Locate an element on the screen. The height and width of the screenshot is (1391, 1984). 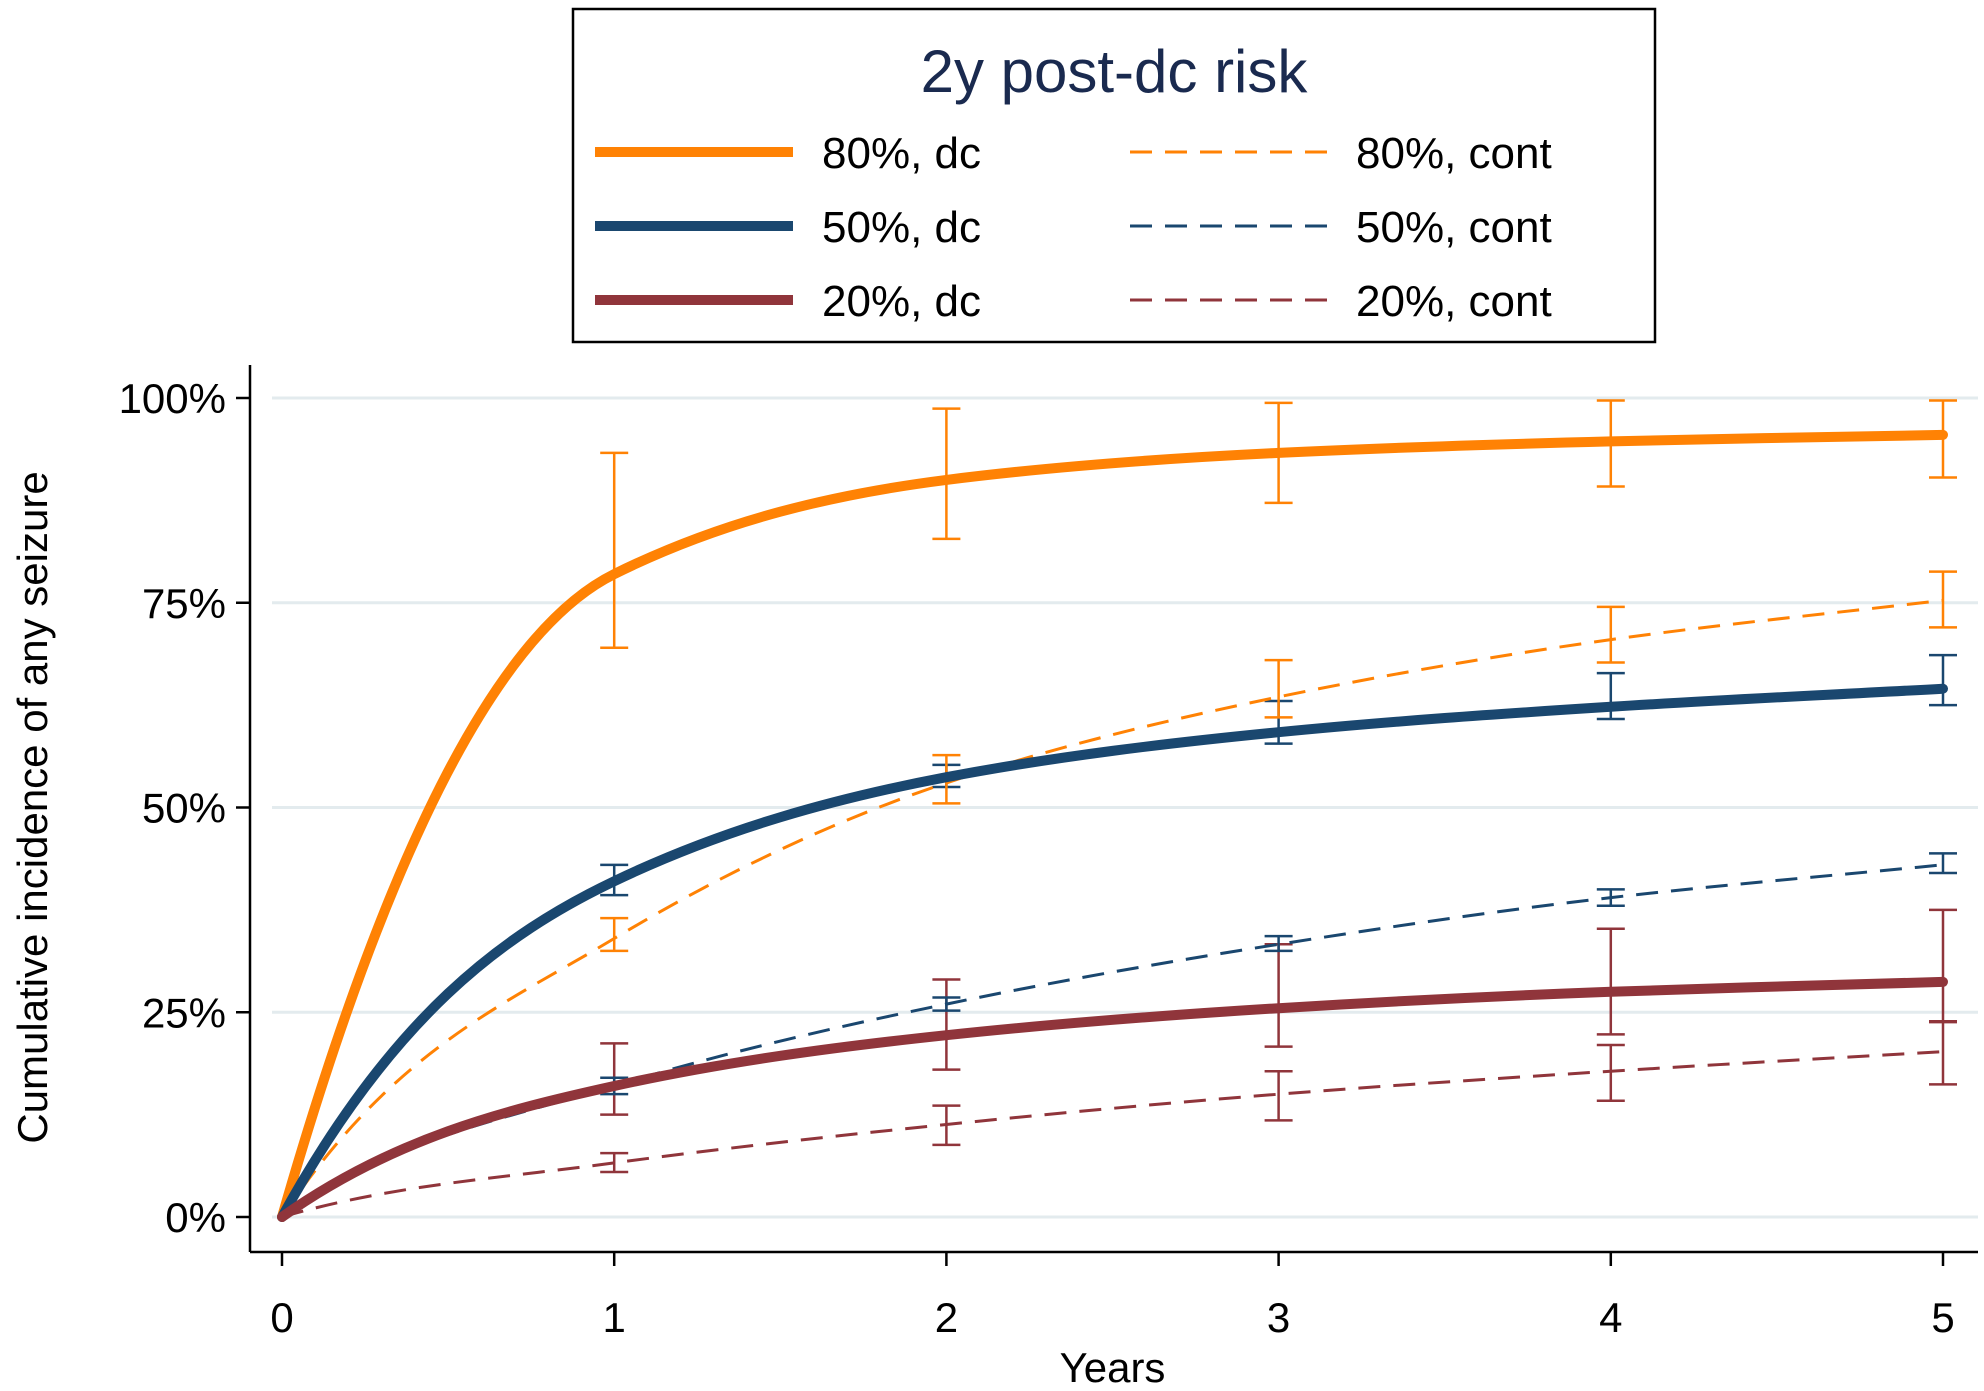
x-tick-label-5: 5 is located at coordinates (1942, 1317).